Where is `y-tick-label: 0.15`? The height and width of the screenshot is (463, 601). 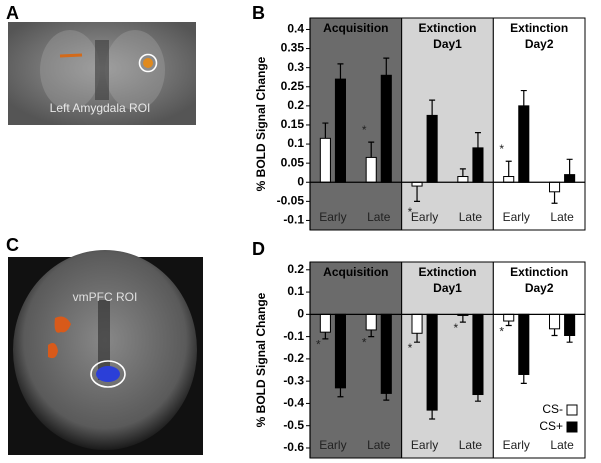 y-tick-label: 0.15 is located at coordinates (293, 124).